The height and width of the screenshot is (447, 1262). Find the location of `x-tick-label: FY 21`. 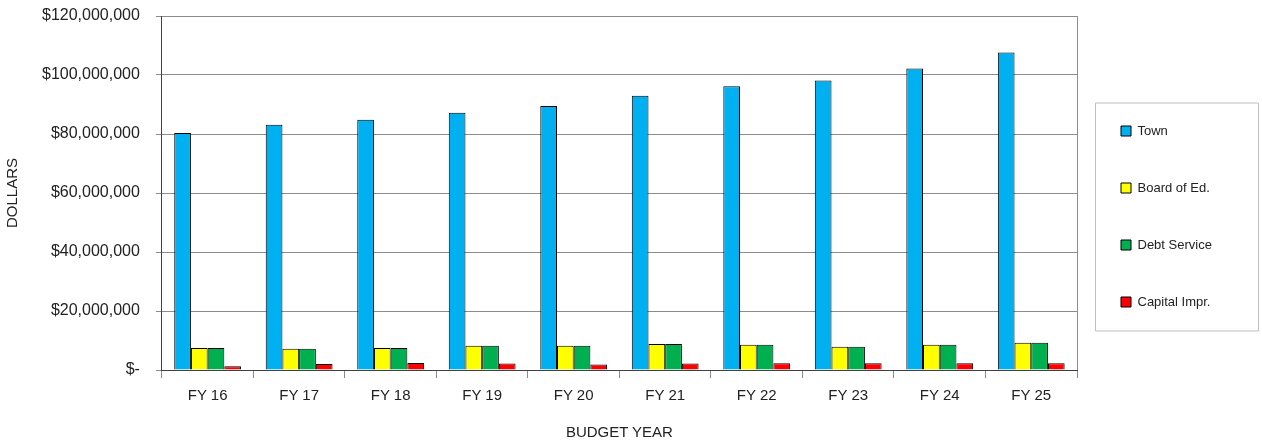

x-tick-label: FY 21 is located at coordinates (665, 395).